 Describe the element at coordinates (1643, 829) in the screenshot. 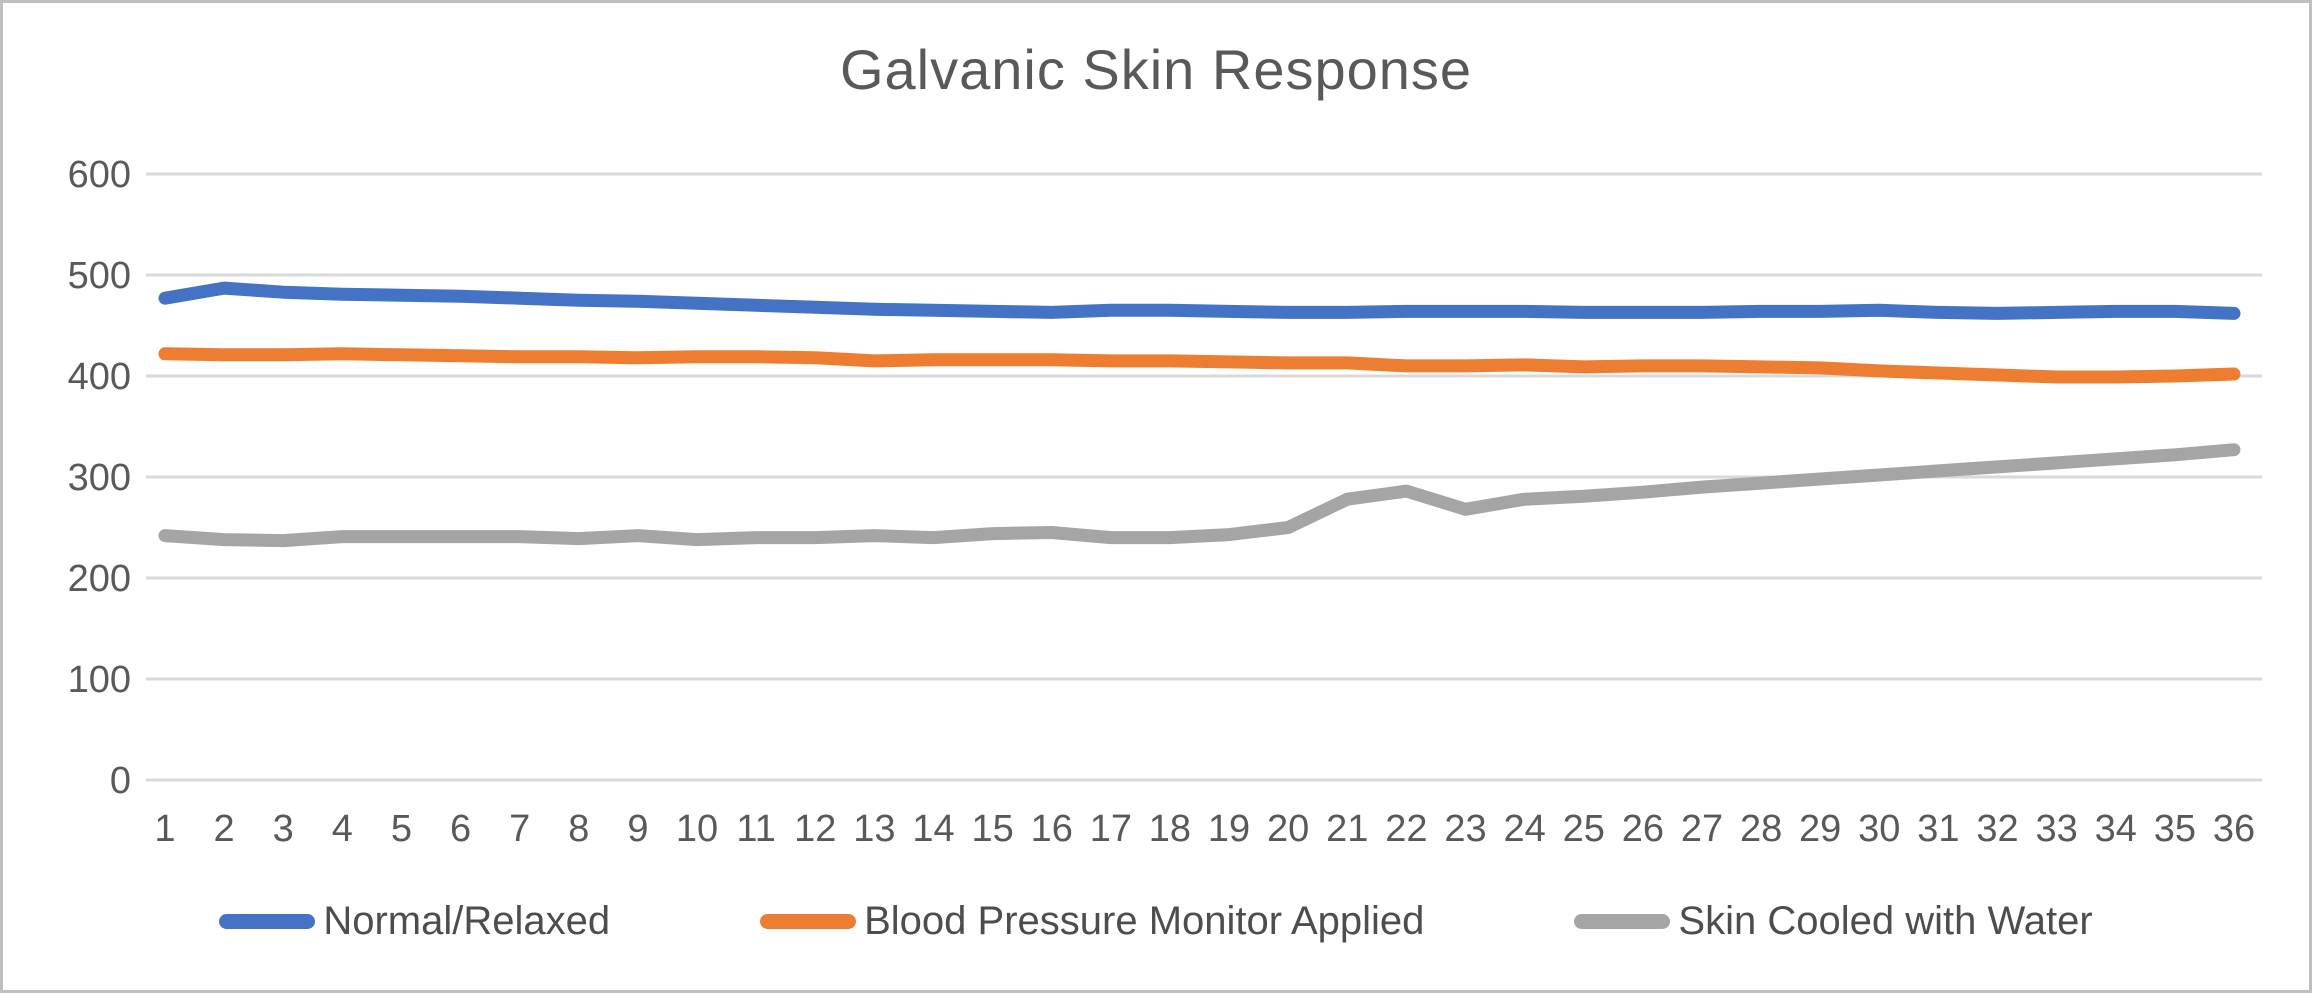

I see `x-axis-tick-label: 26` at that location.